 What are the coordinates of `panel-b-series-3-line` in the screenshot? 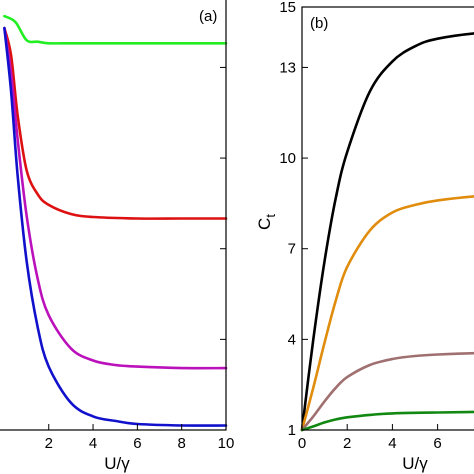 It's located at (387, 391).